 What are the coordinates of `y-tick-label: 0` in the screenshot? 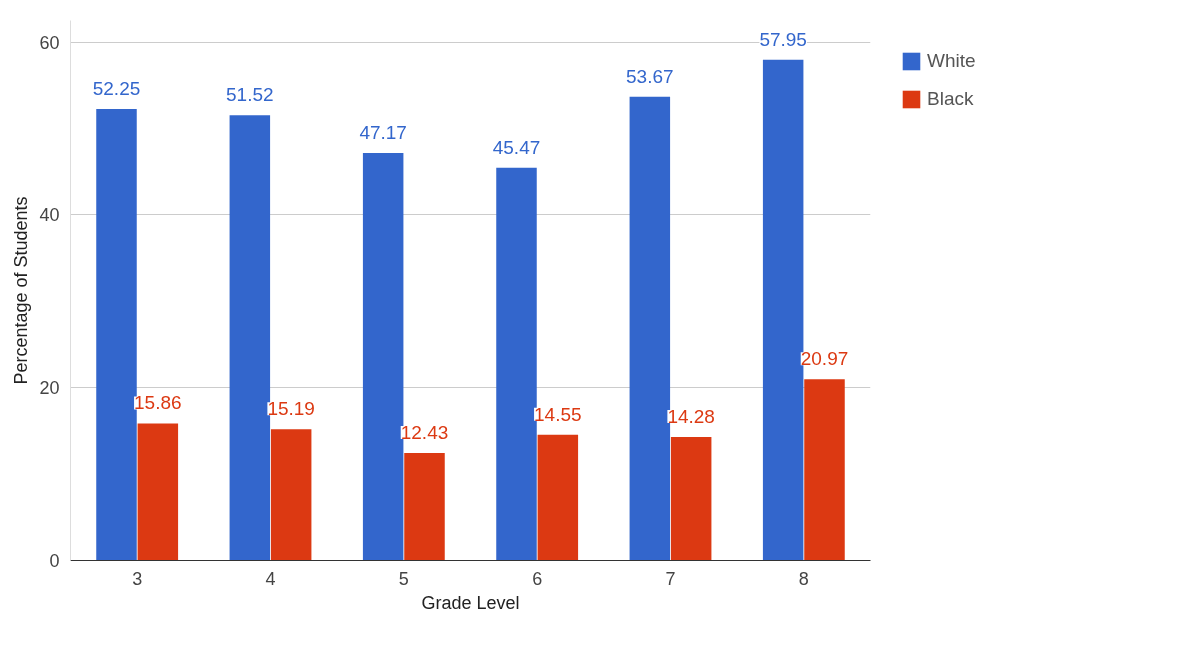 It's located at (54, 561).